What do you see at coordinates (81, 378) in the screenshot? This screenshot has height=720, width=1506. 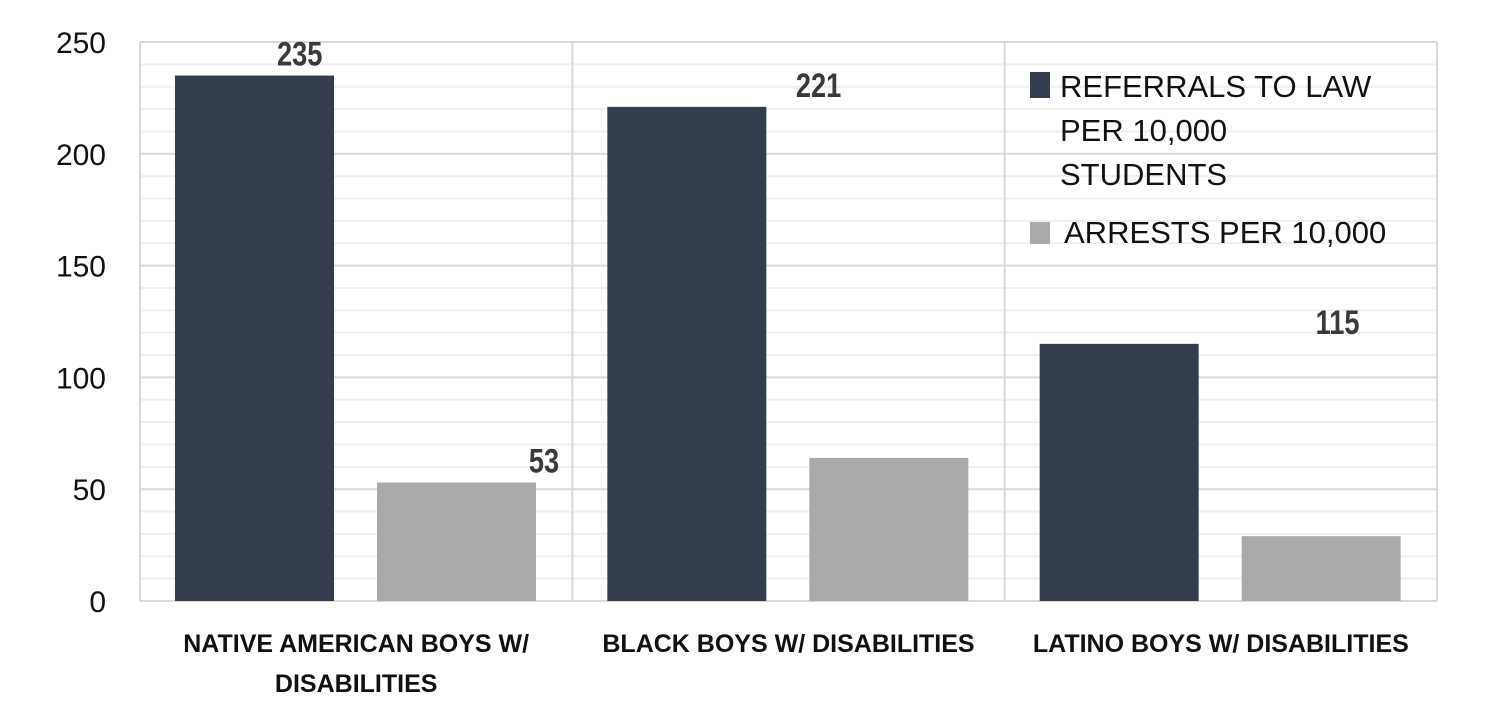 I see `y-tick-label: 100` at bounding box center [81, 378].